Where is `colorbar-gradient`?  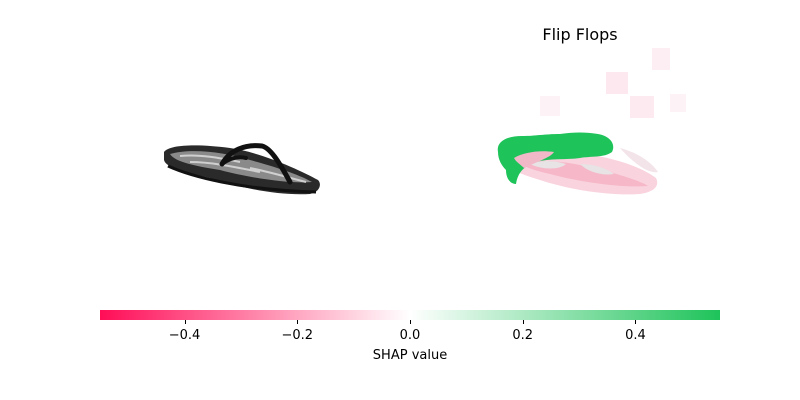 colorbar-gradient is located at coordinates (410, 315).